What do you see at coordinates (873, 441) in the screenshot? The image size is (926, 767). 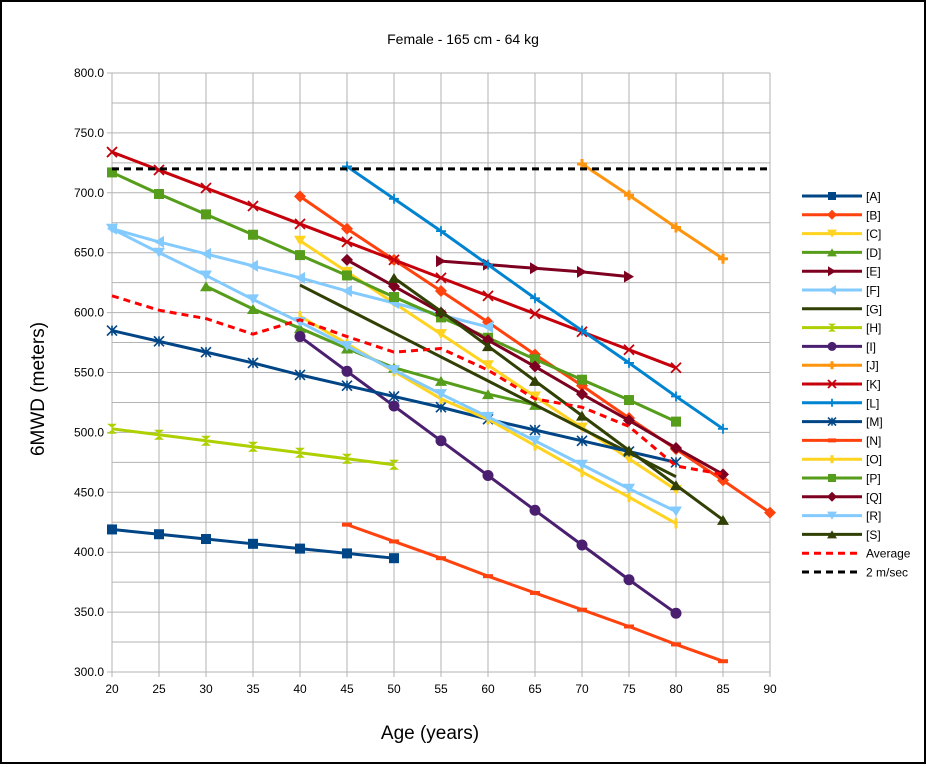 I see `legend-label: [N]` at bounding box center [873, 441].